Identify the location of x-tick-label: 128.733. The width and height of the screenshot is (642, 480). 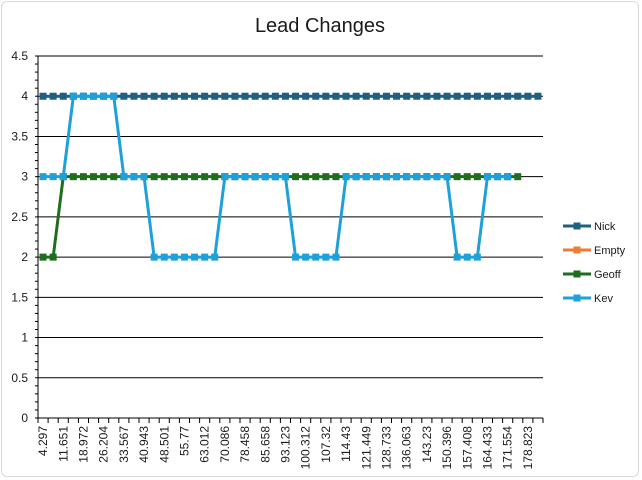
(386, 448).